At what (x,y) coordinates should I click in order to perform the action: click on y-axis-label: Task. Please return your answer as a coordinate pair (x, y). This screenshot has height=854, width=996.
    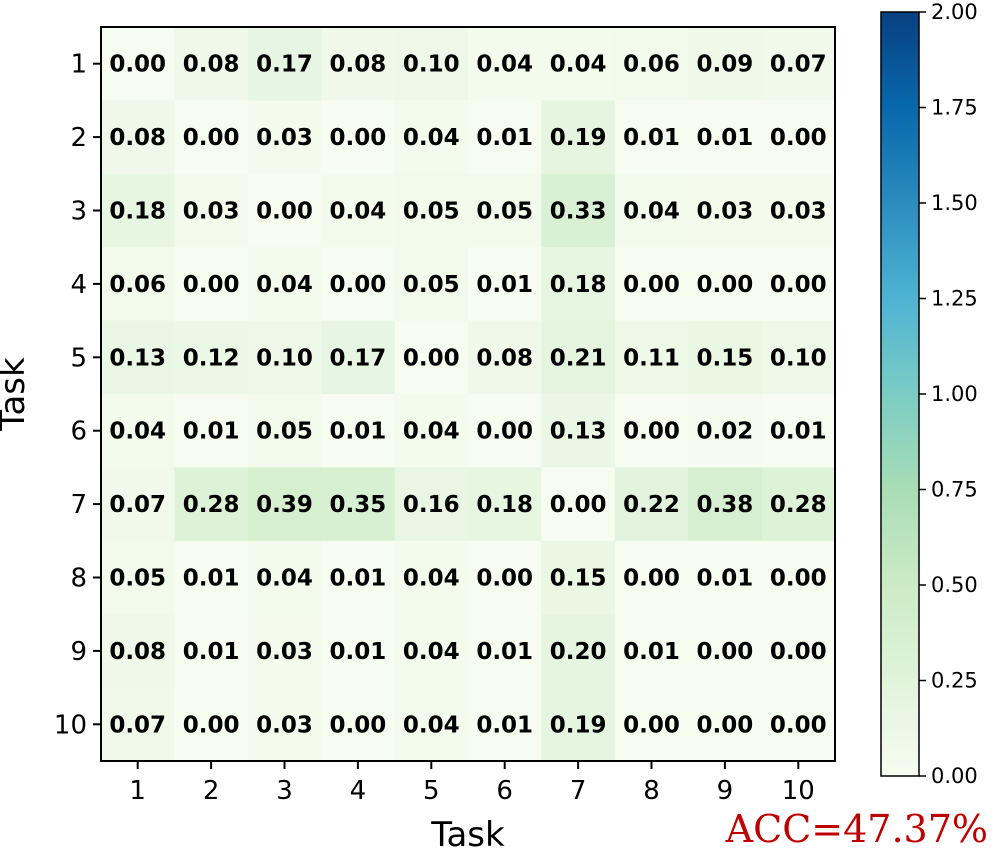
    Looking at the image, I should click on (16, 394).